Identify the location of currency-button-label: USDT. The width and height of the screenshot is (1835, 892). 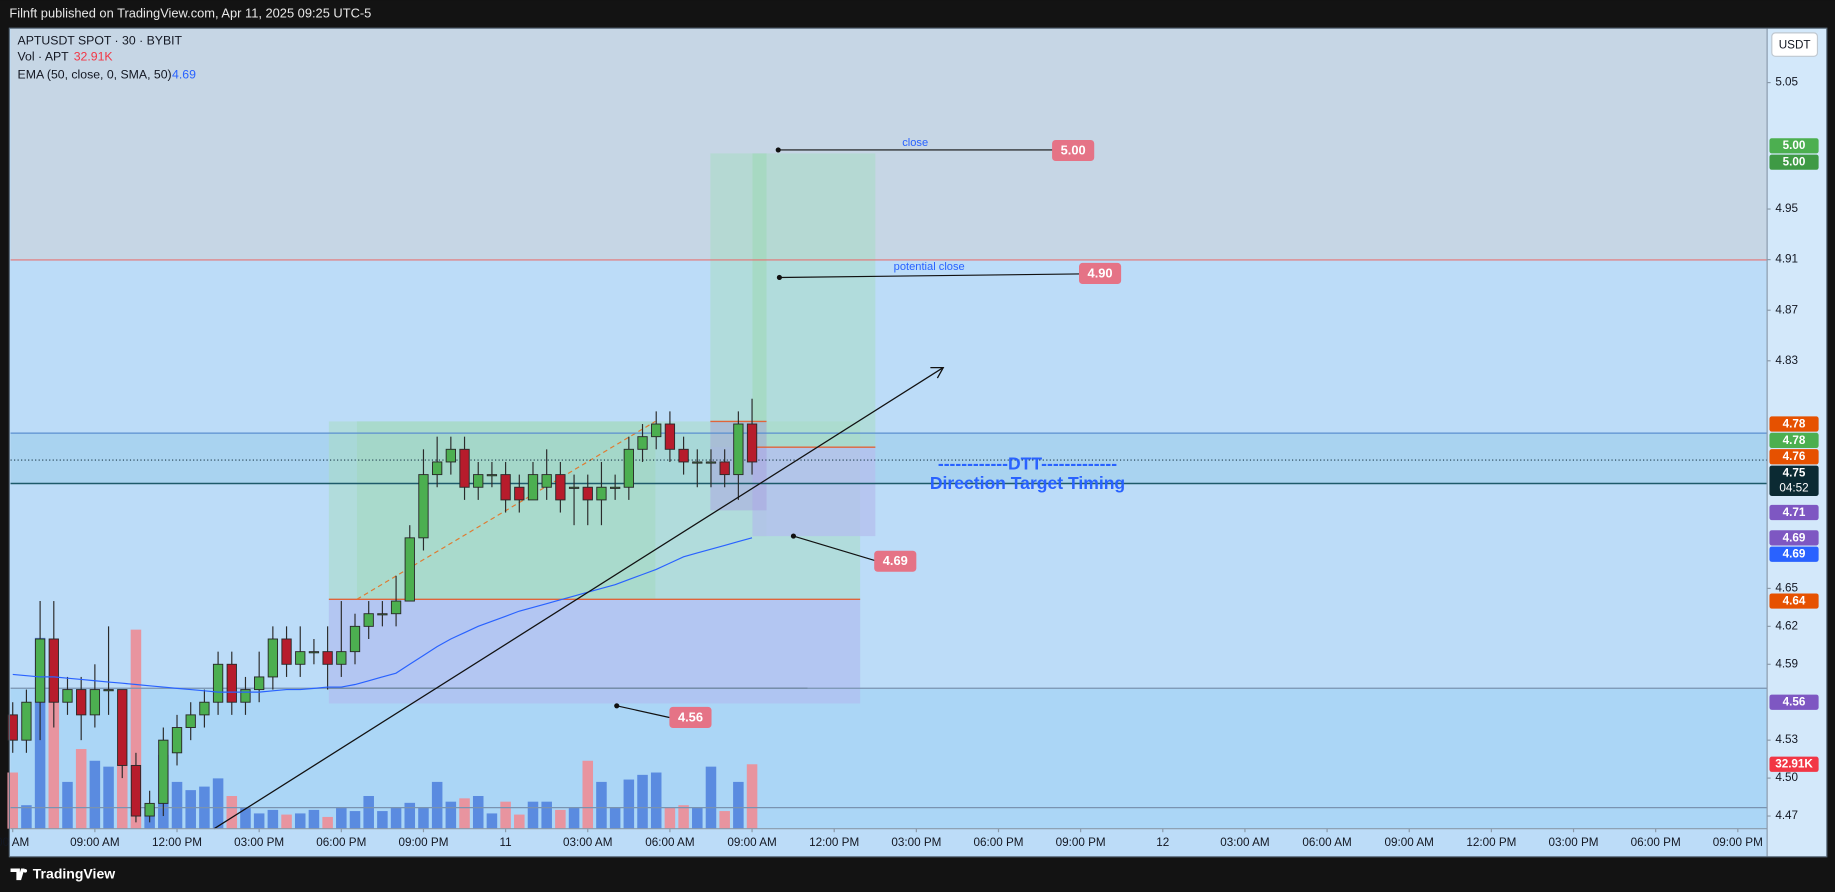
(1795, 44).